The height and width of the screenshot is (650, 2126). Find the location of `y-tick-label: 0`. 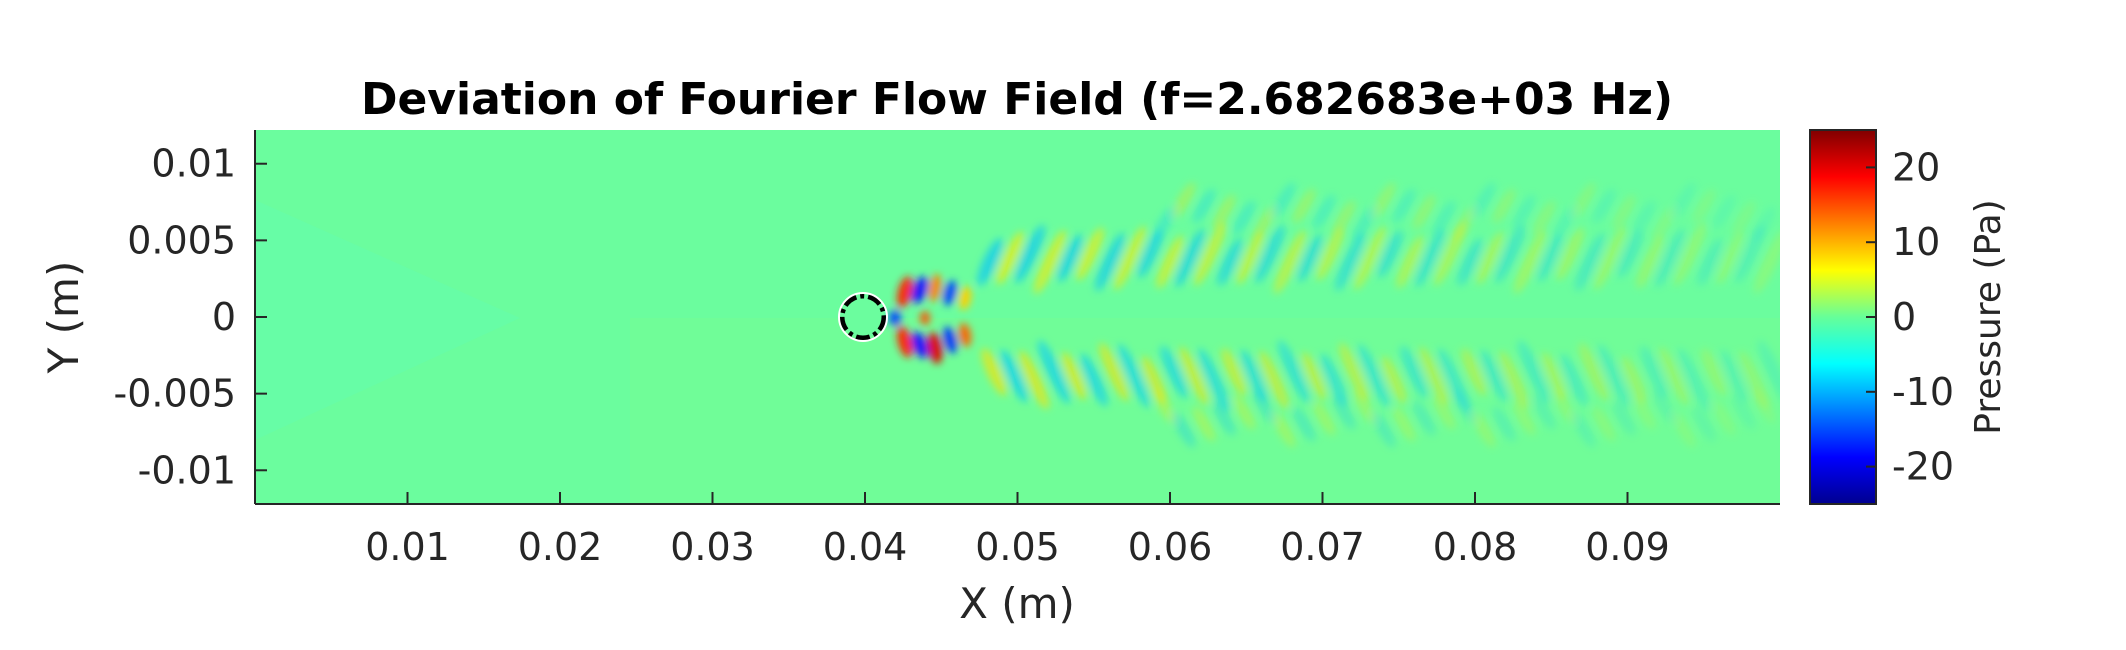

y-tick-label: 0 is located at coordinates (224, 317).